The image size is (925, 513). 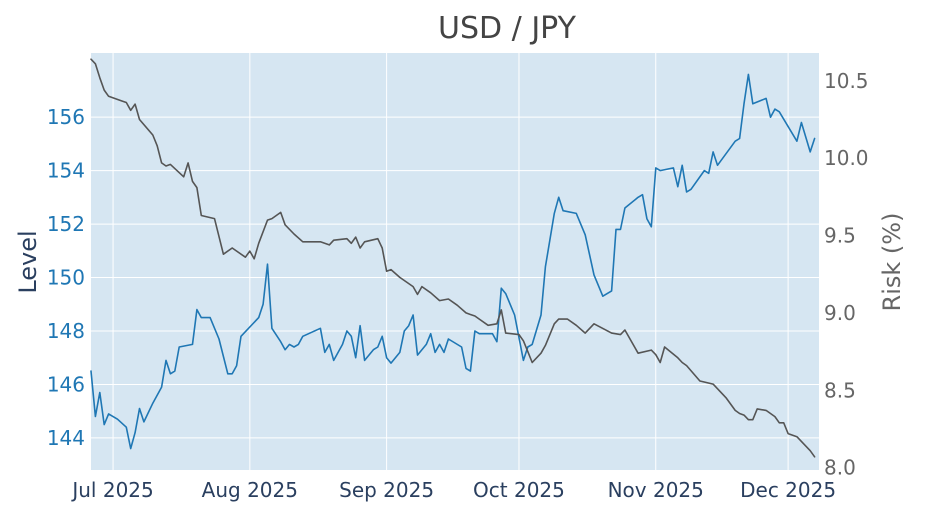 What do you see at coordinates (66, 438) in the screenshot?
I see `left-tick-label: 144` at bounding box center [66, 438].